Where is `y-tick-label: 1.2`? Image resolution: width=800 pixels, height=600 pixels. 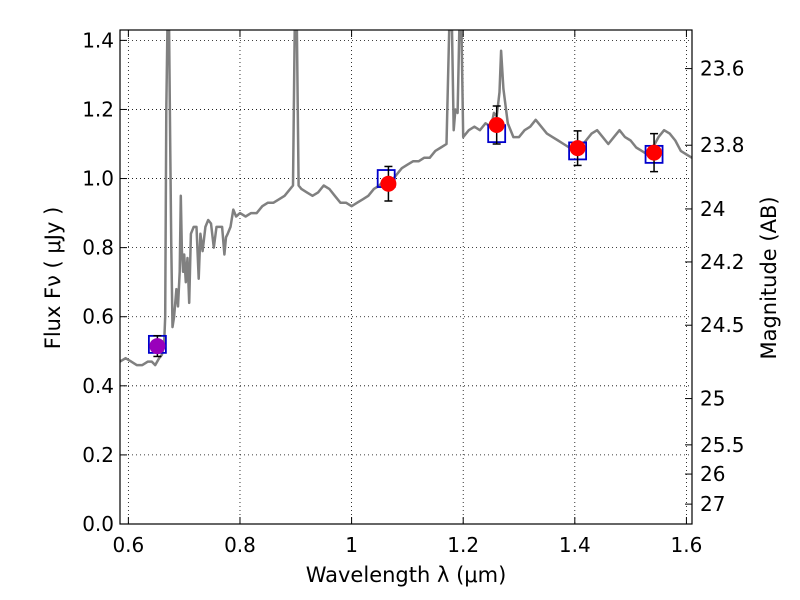 y-tick-label: 1.2 is located at coordinates (98, 109).